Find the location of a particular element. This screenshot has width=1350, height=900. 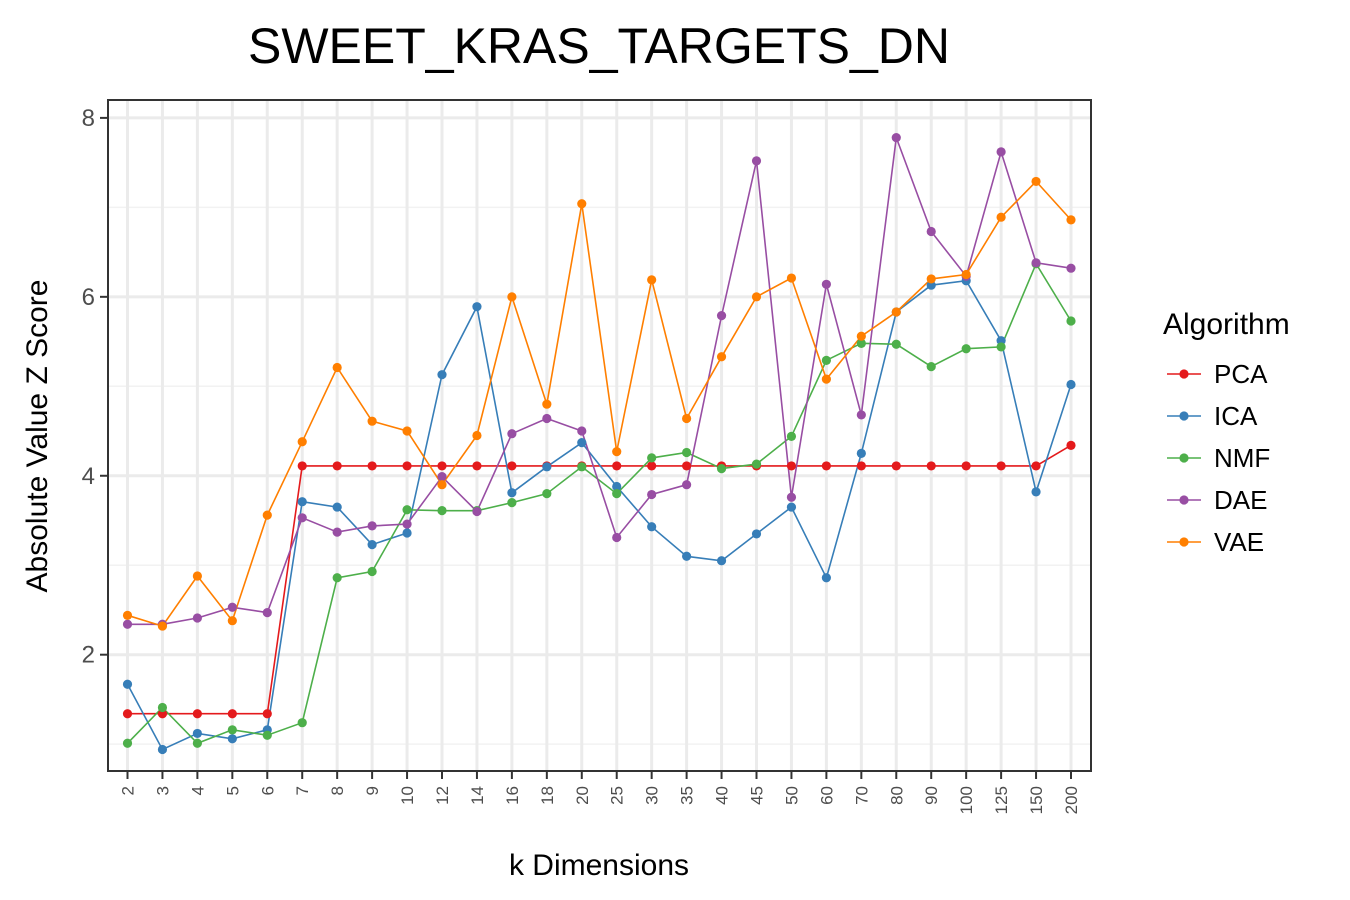

x-tick-label: 25 is located at coordinates (617, 795).